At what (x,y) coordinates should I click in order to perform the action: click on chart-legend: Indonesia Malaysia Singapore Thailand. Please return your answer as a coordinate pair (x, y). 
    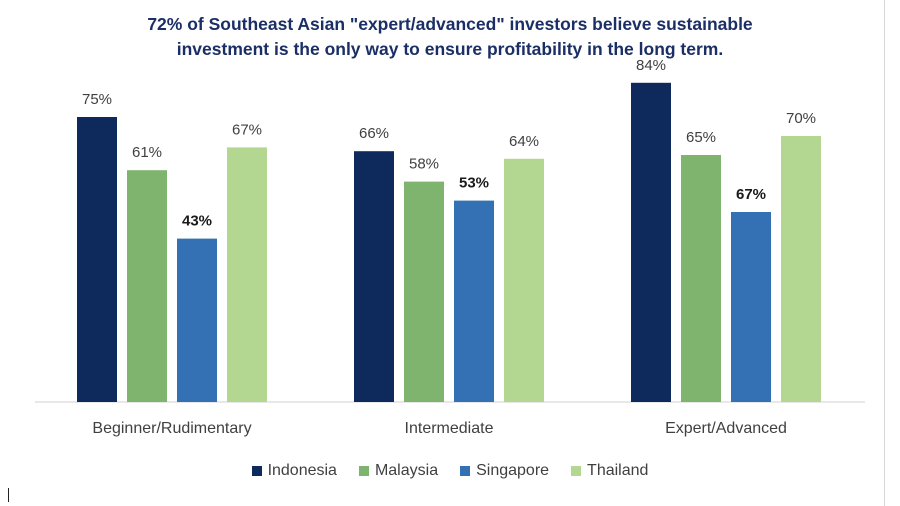
    Looking at the image, I should click on (450, 471).